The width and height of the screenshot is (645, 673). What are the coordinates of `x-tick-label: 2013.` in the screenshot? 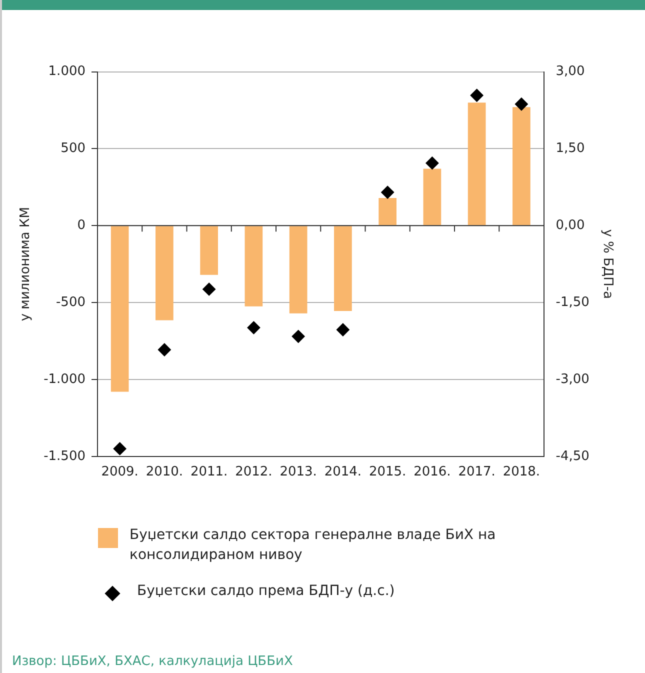 It's located at (298, 472).